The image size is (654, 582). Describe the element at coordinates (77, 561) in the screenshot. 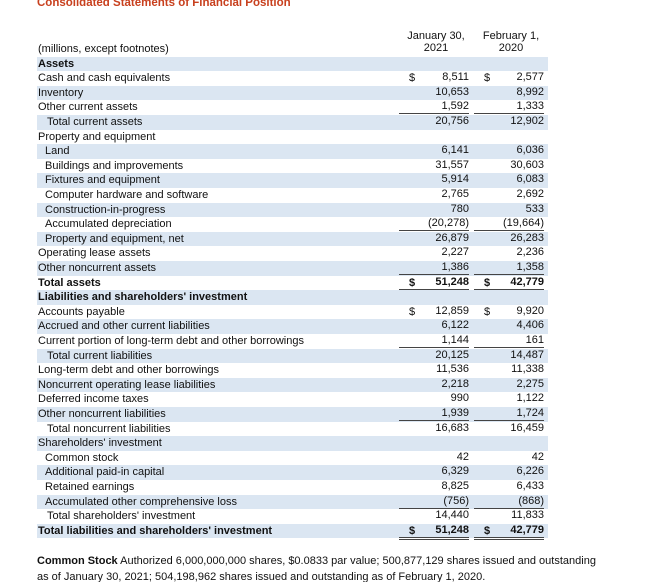

I see `footnote-label: Common Stock` at that location.